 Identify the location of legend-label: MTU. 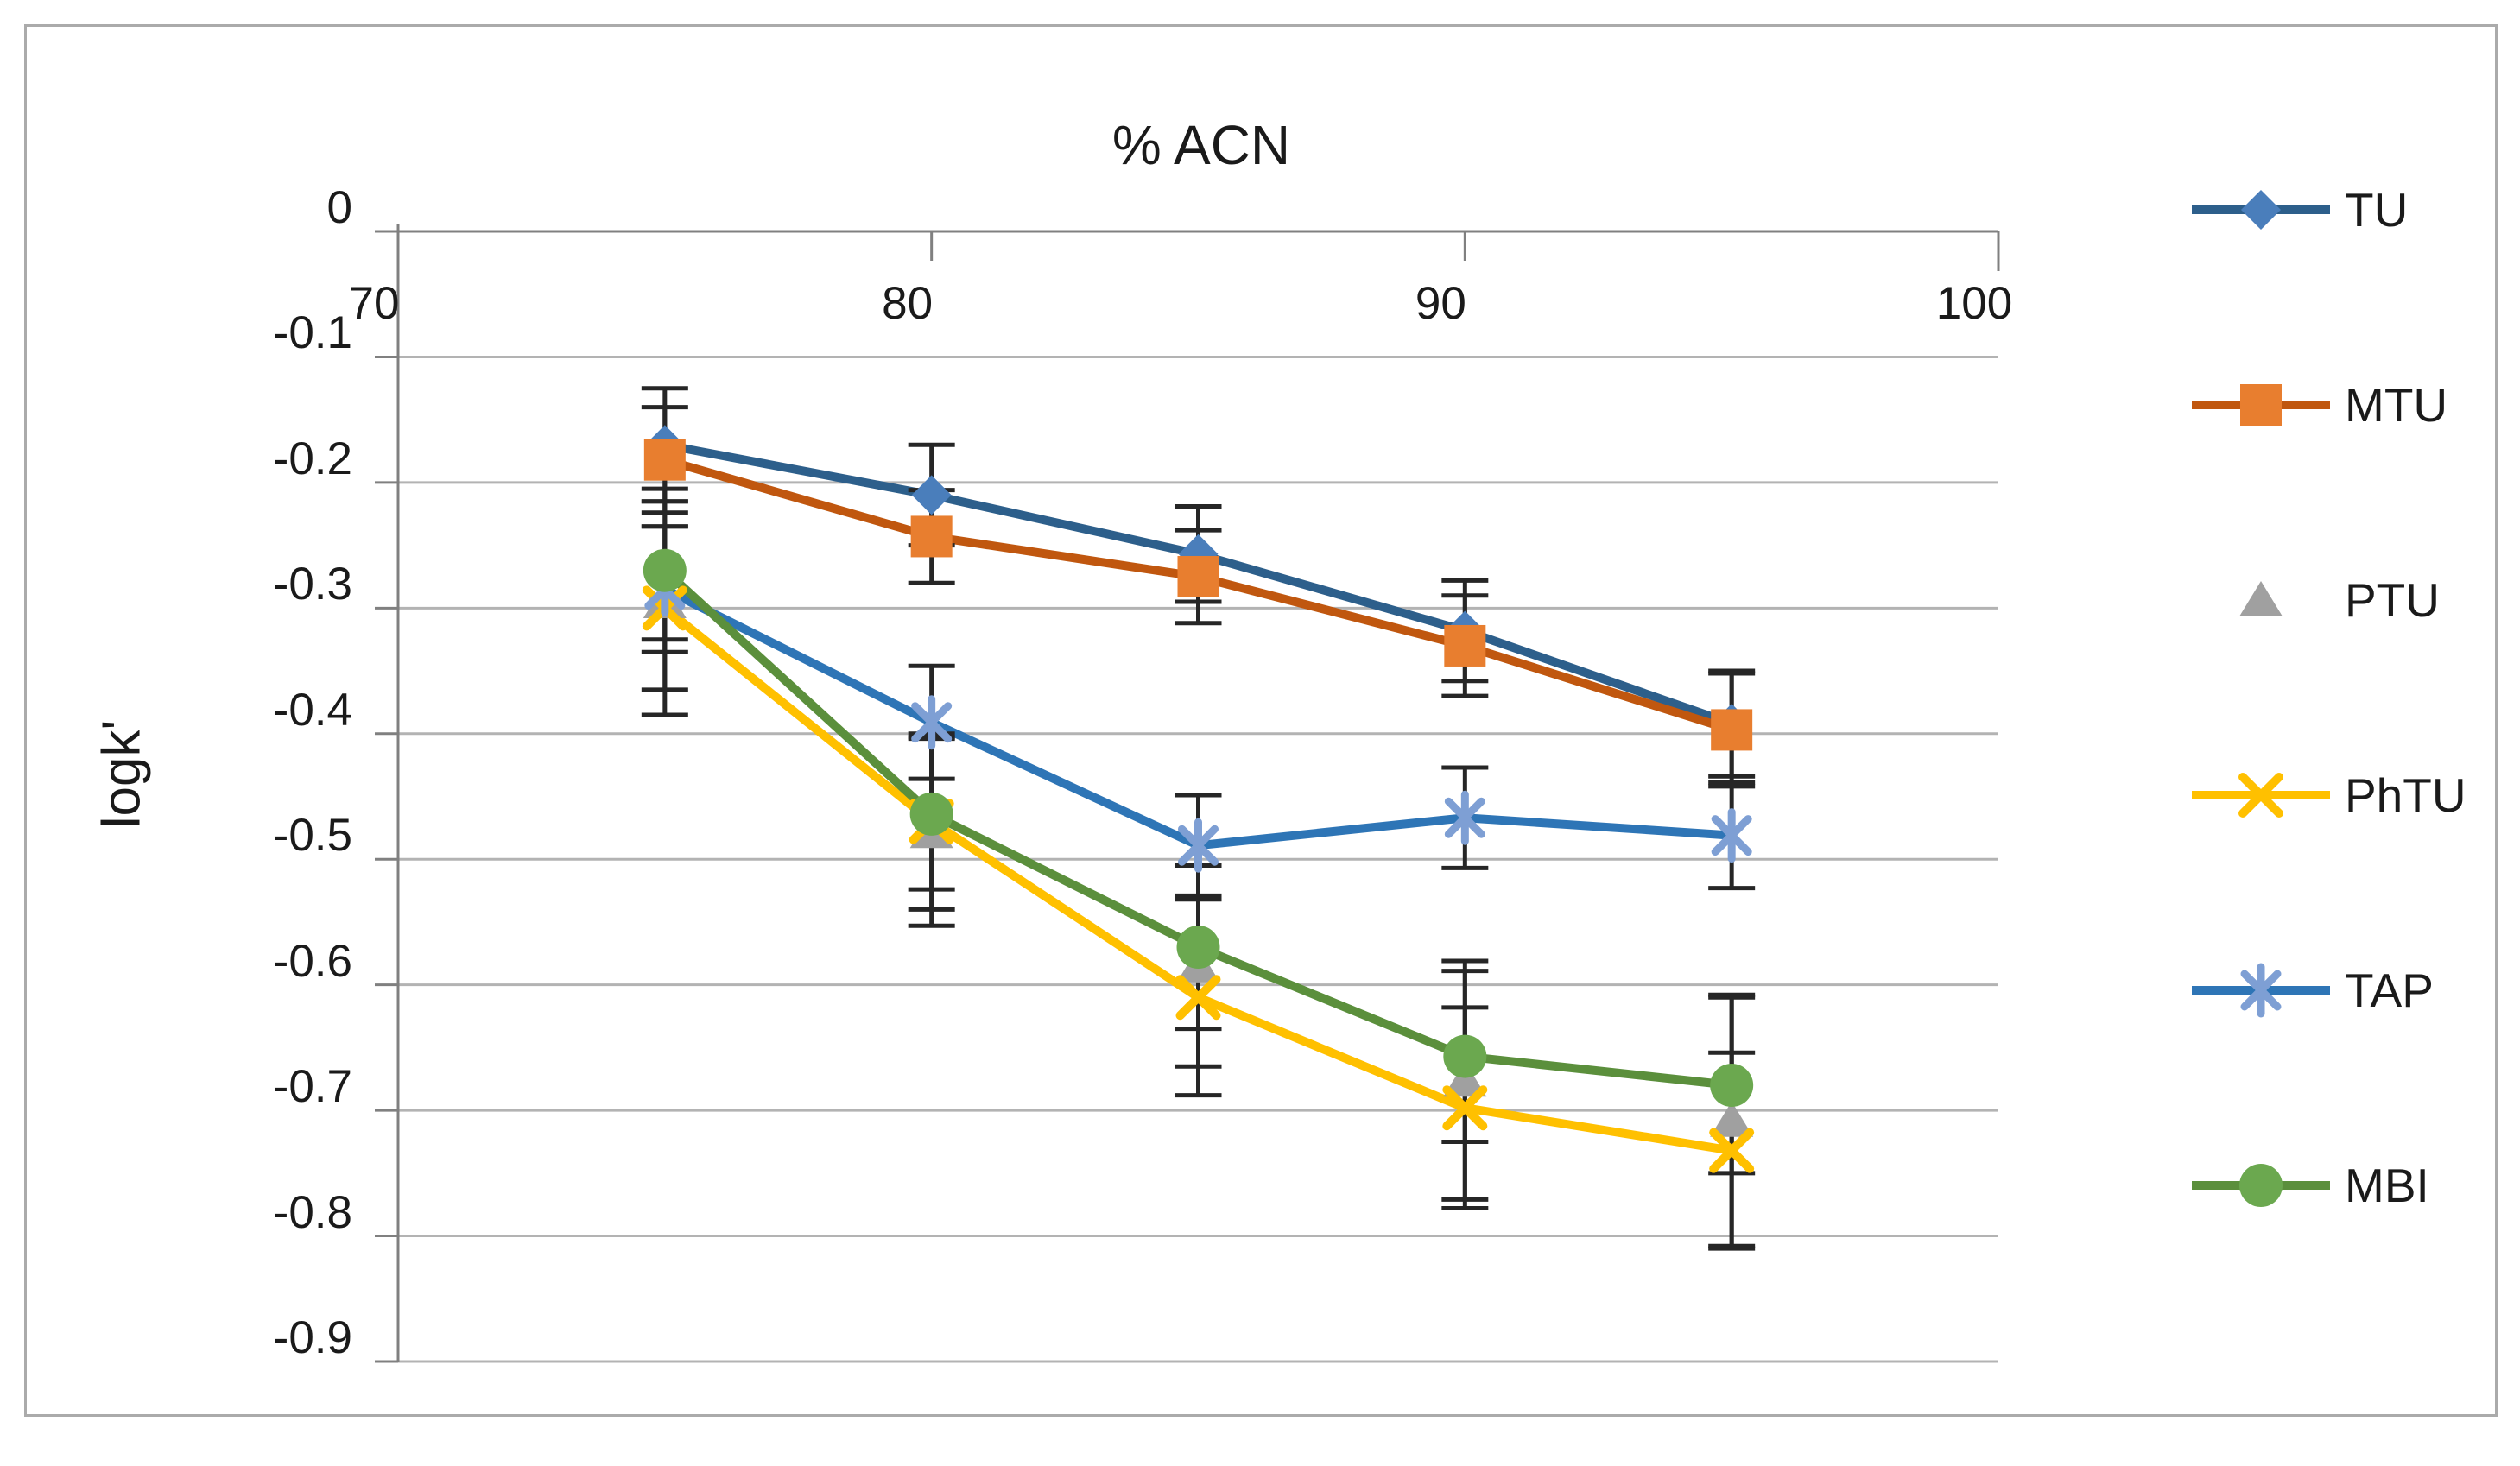
(2396, 405).